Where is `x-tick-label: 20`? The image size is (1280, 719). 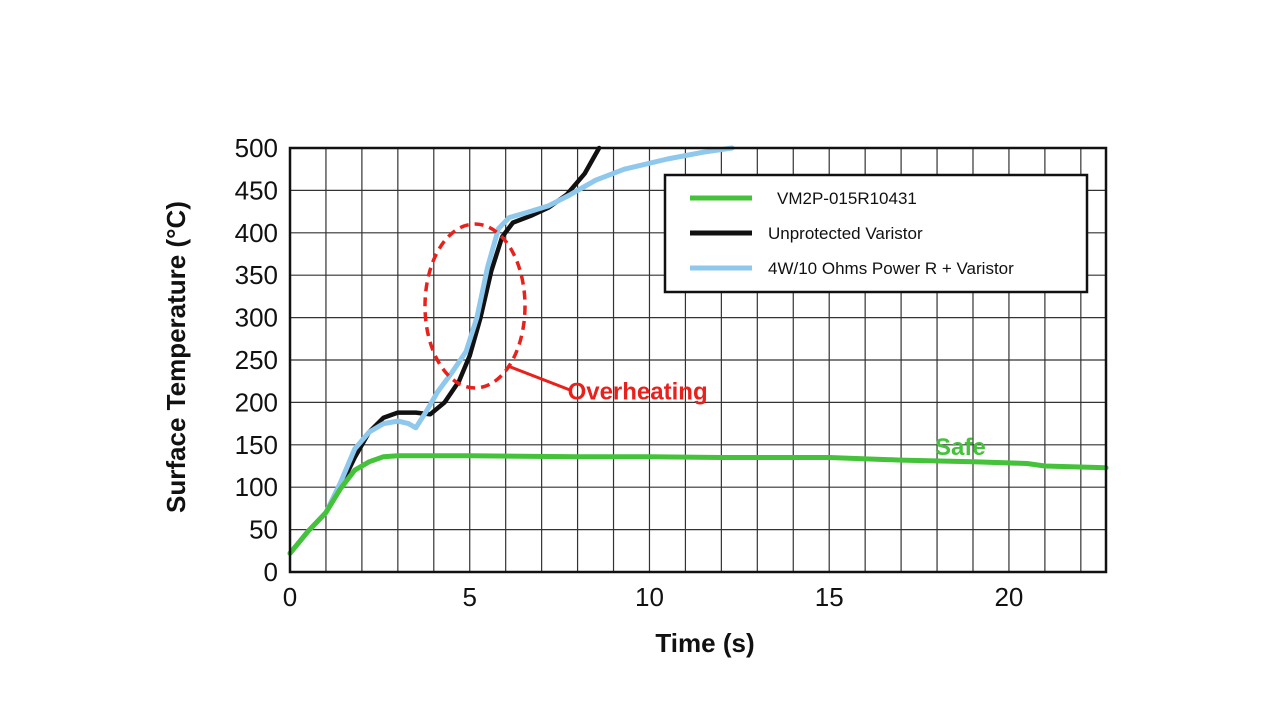 x-tick-label: 20 is located at coordinates (1008, 597).